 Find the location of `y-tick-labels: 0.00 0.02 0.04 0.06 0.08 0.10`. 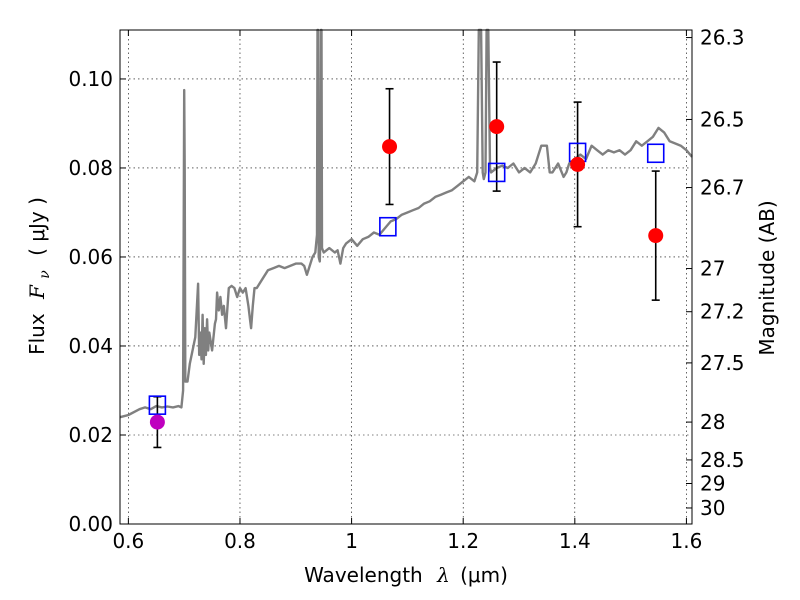

y-tick-labels: 0.00 0.02 0.04 0.06 0.08 0.10 is located at coordinates (90, 301).